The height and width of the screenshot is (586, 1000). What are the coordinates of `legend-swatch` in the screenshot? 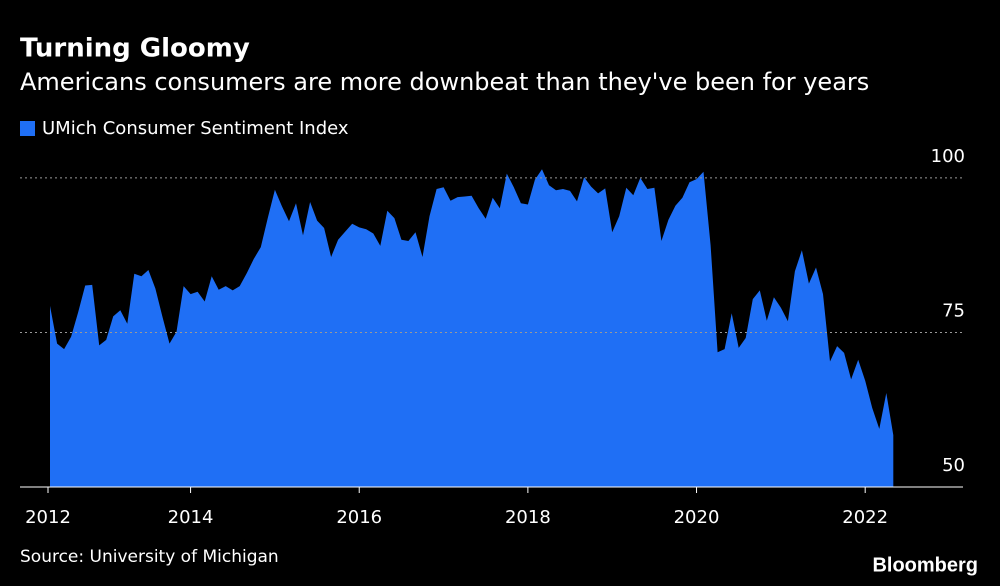 It's located at (27, 128).